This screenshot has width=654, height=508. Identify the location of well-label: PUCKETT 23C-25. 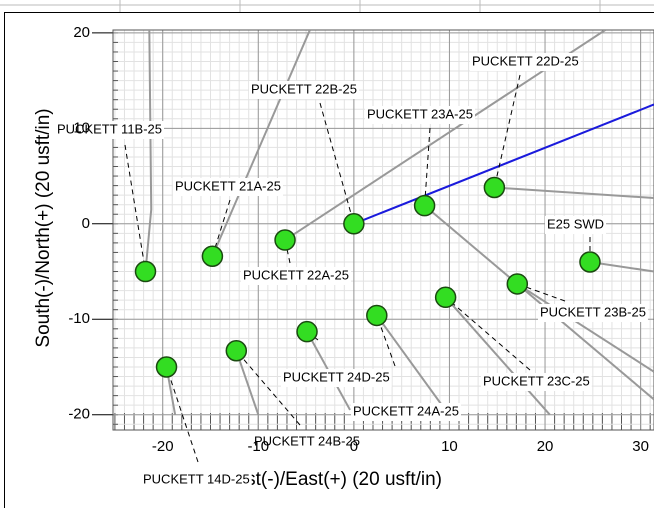
(536, 380).